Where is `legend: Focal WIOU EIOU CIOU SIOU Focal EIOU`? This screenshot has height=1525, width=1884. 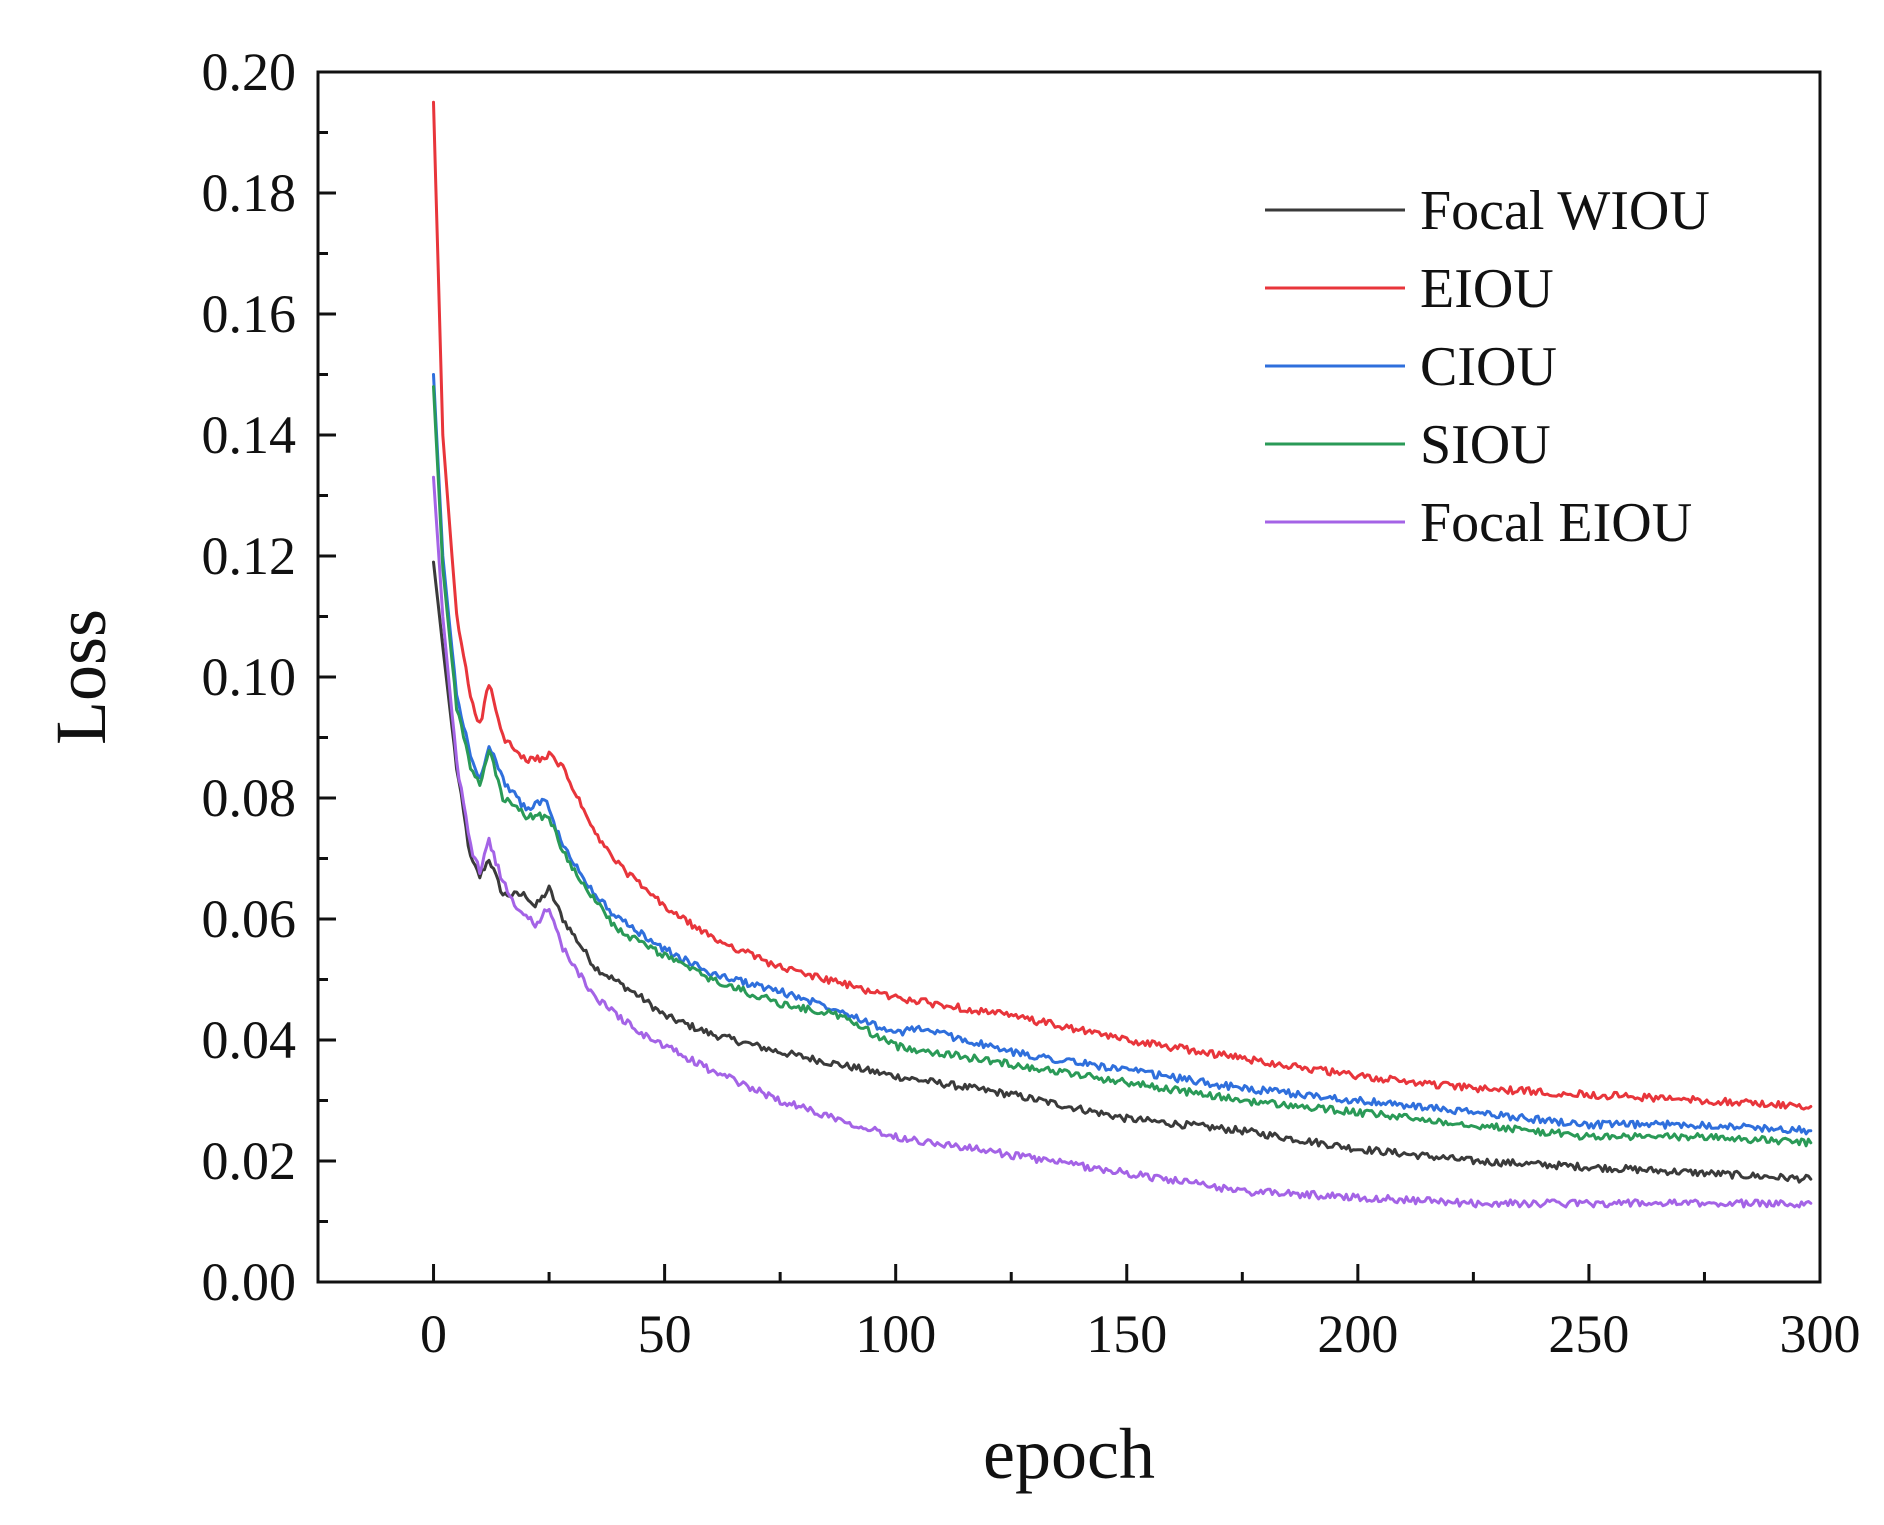
legend: Focal WIOU EIOU CIOU SIOU Focal EIOU is located at coordinates (1487, 367).